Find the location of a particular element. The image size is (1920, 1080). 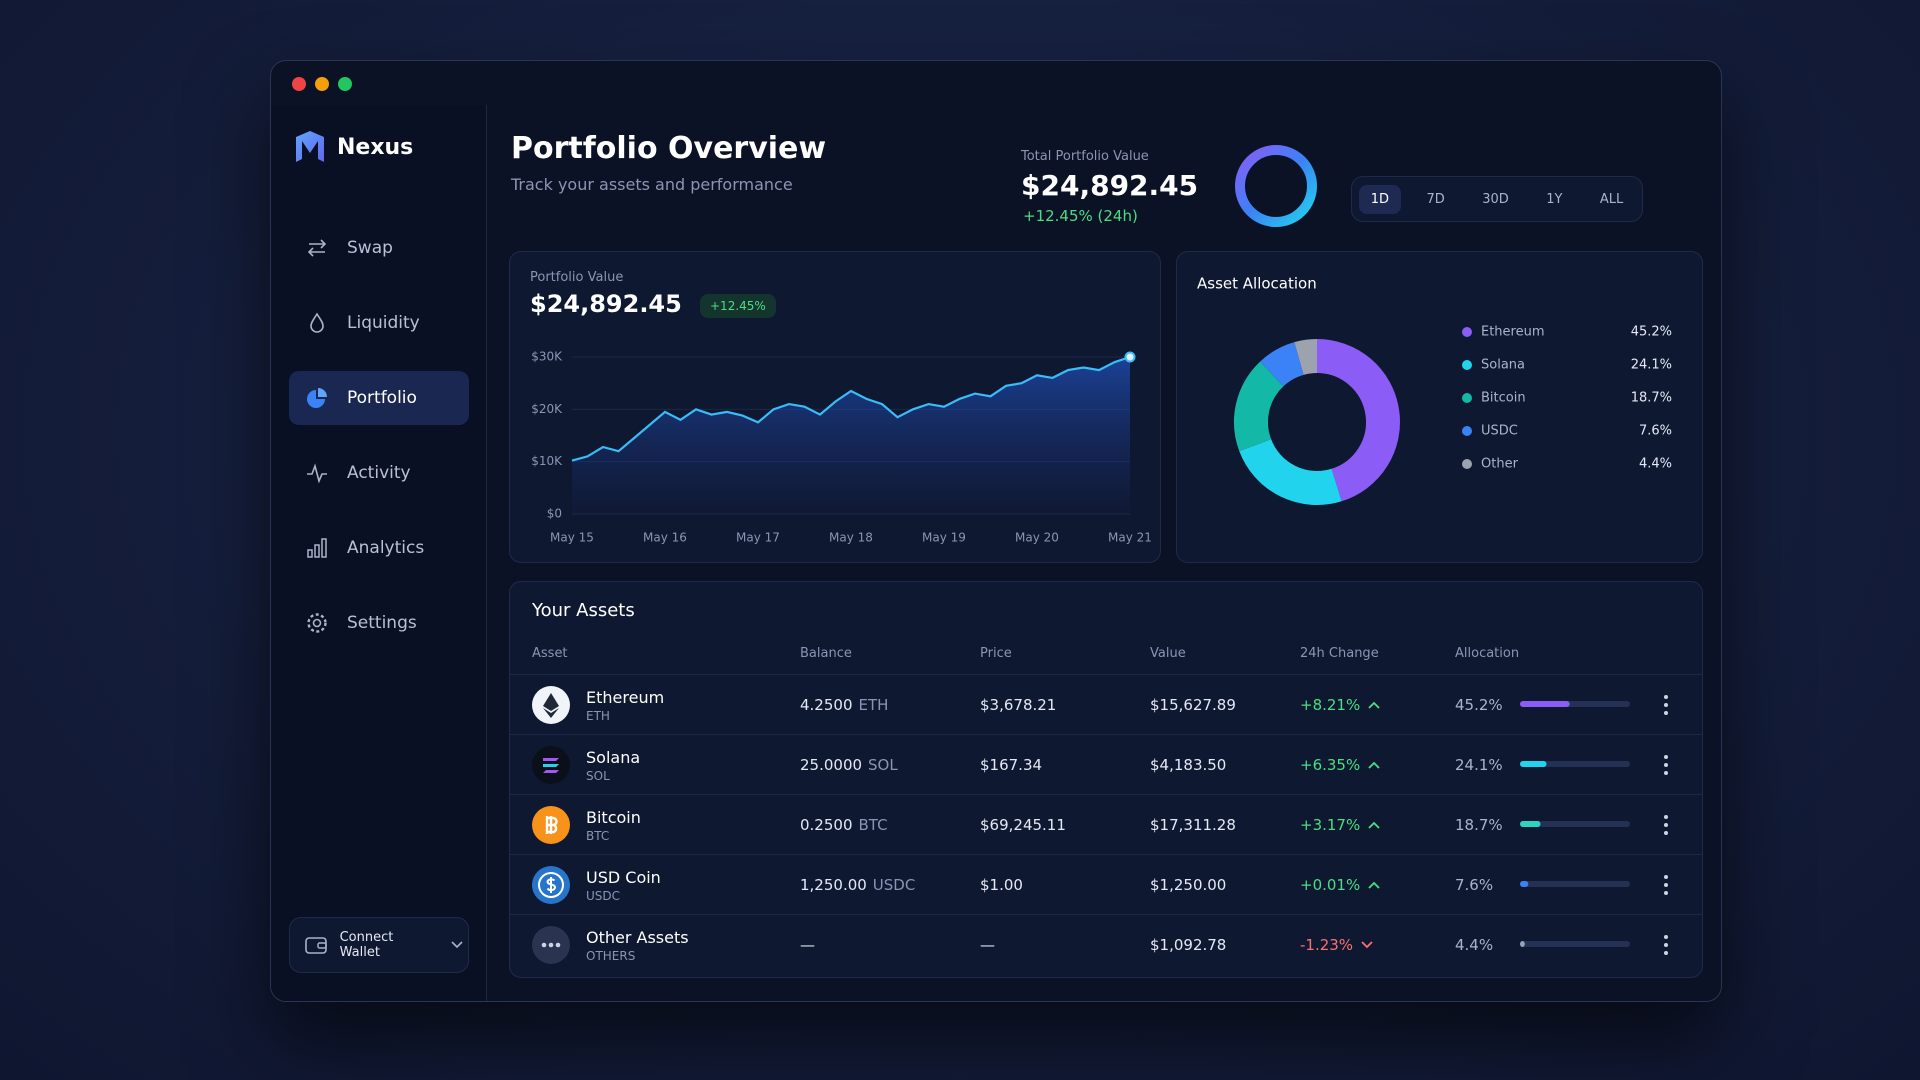

wallet-icon is located at coordinates (316, 945).